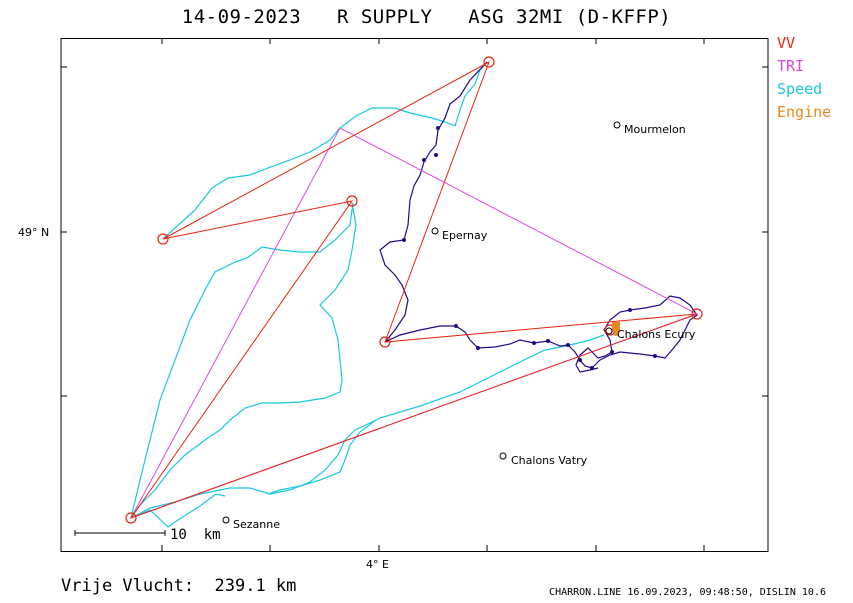  Describe the element at coordinates (549, 460) in the screenshot. I see `place-label-chalons-vatry: Chalons Vatry` at that location.